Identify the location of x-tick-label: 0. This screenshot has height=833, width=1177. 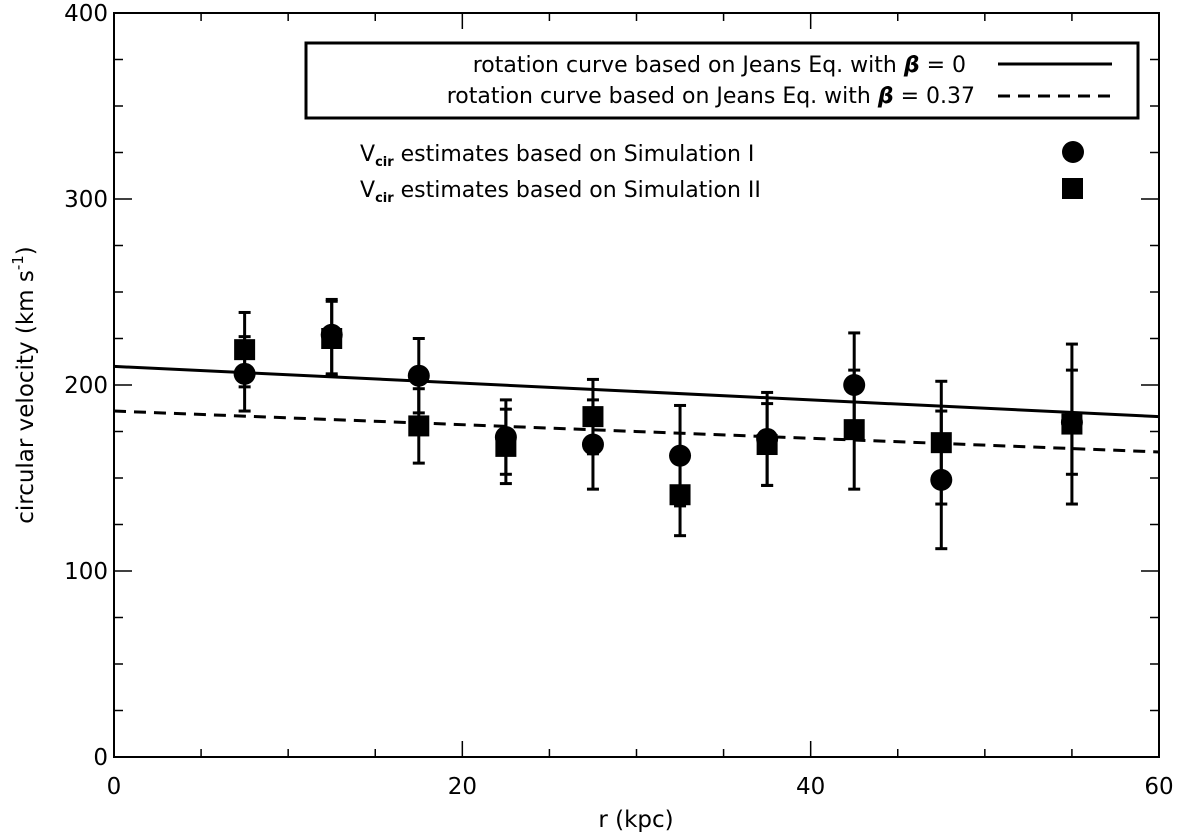
(114, 787).